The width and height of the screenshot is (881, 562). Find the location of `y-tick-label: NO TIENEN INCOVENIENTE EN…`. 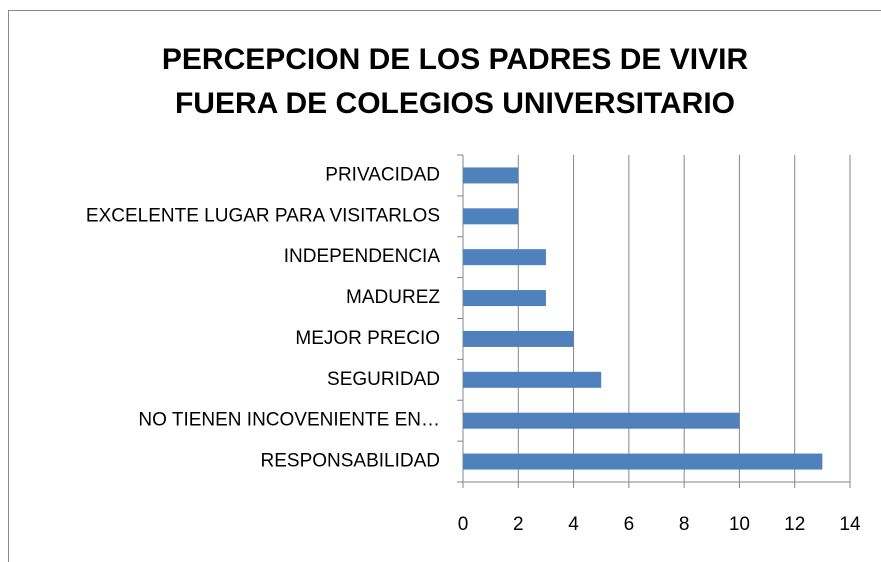

y-tick-label: NO TIENEN INCOVENIENTE EN… is located at coordinates (289, 420).